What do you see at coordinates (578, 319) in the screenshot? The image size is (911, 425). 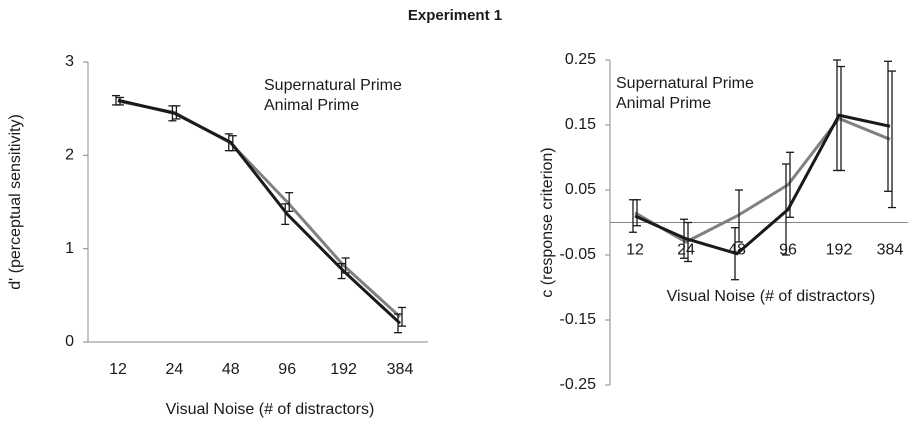 I see `y-tick-label: -0.15` at bounding box center [578, 319].